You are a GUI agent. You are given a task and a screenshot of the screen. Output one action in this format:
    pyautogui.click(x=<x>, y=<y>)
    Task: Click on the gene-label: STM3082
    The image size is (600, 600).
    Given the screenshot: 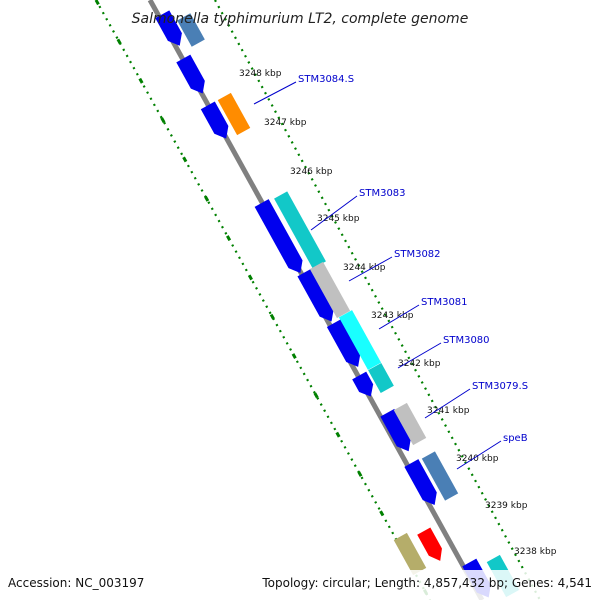 What is the action you would take?
    pyautogui.click(x=417, y=254)
    